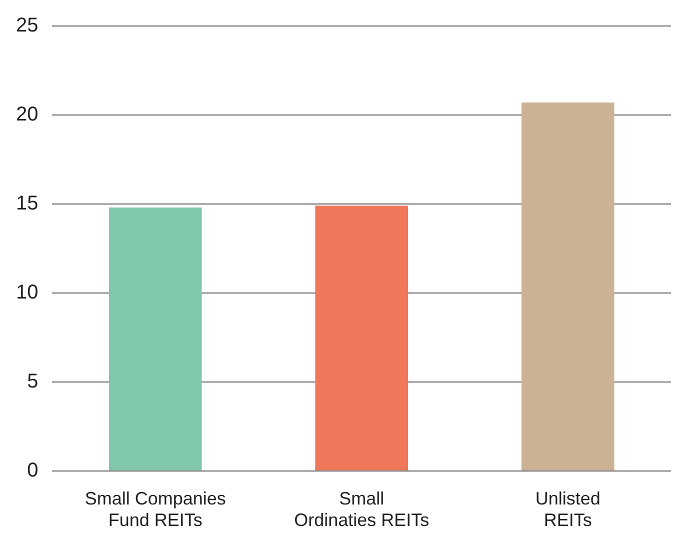 The height and width of the screenshot is (546, 681). I want to click on x-tick-label: Unlisted REITs, so click(567, 509).